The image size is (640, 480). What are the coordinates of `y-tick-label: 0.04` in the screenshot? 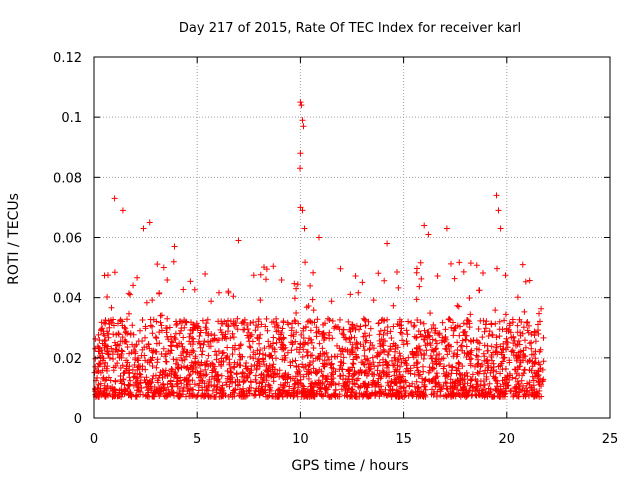 It's located at (67, 299).